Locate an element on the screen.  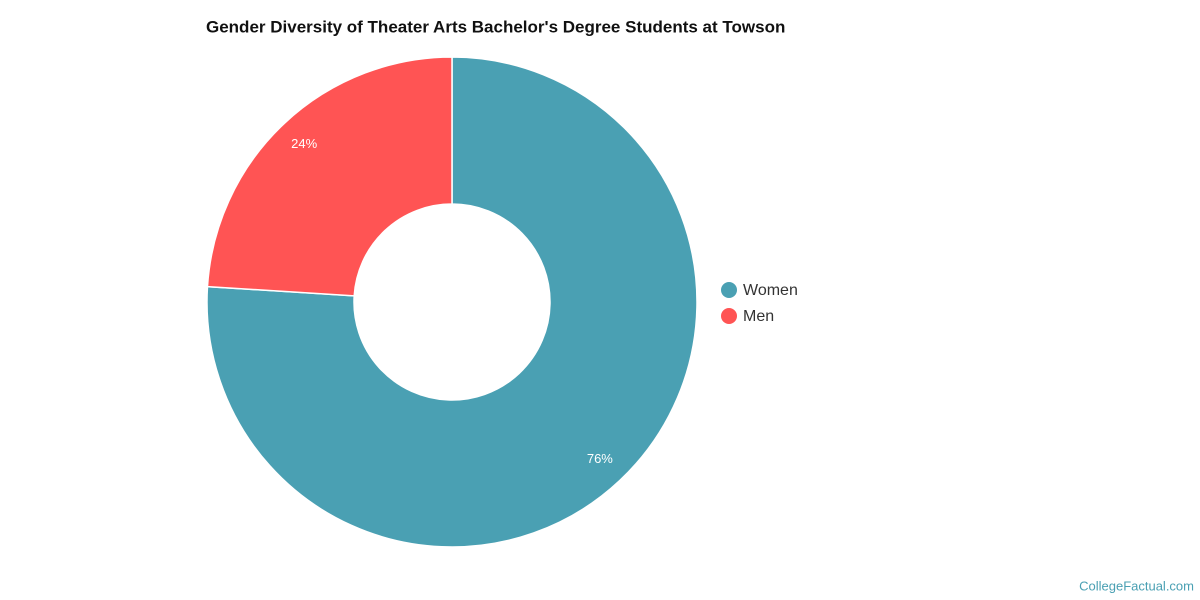
value-label: 76% is located at coordinates (600, 458).